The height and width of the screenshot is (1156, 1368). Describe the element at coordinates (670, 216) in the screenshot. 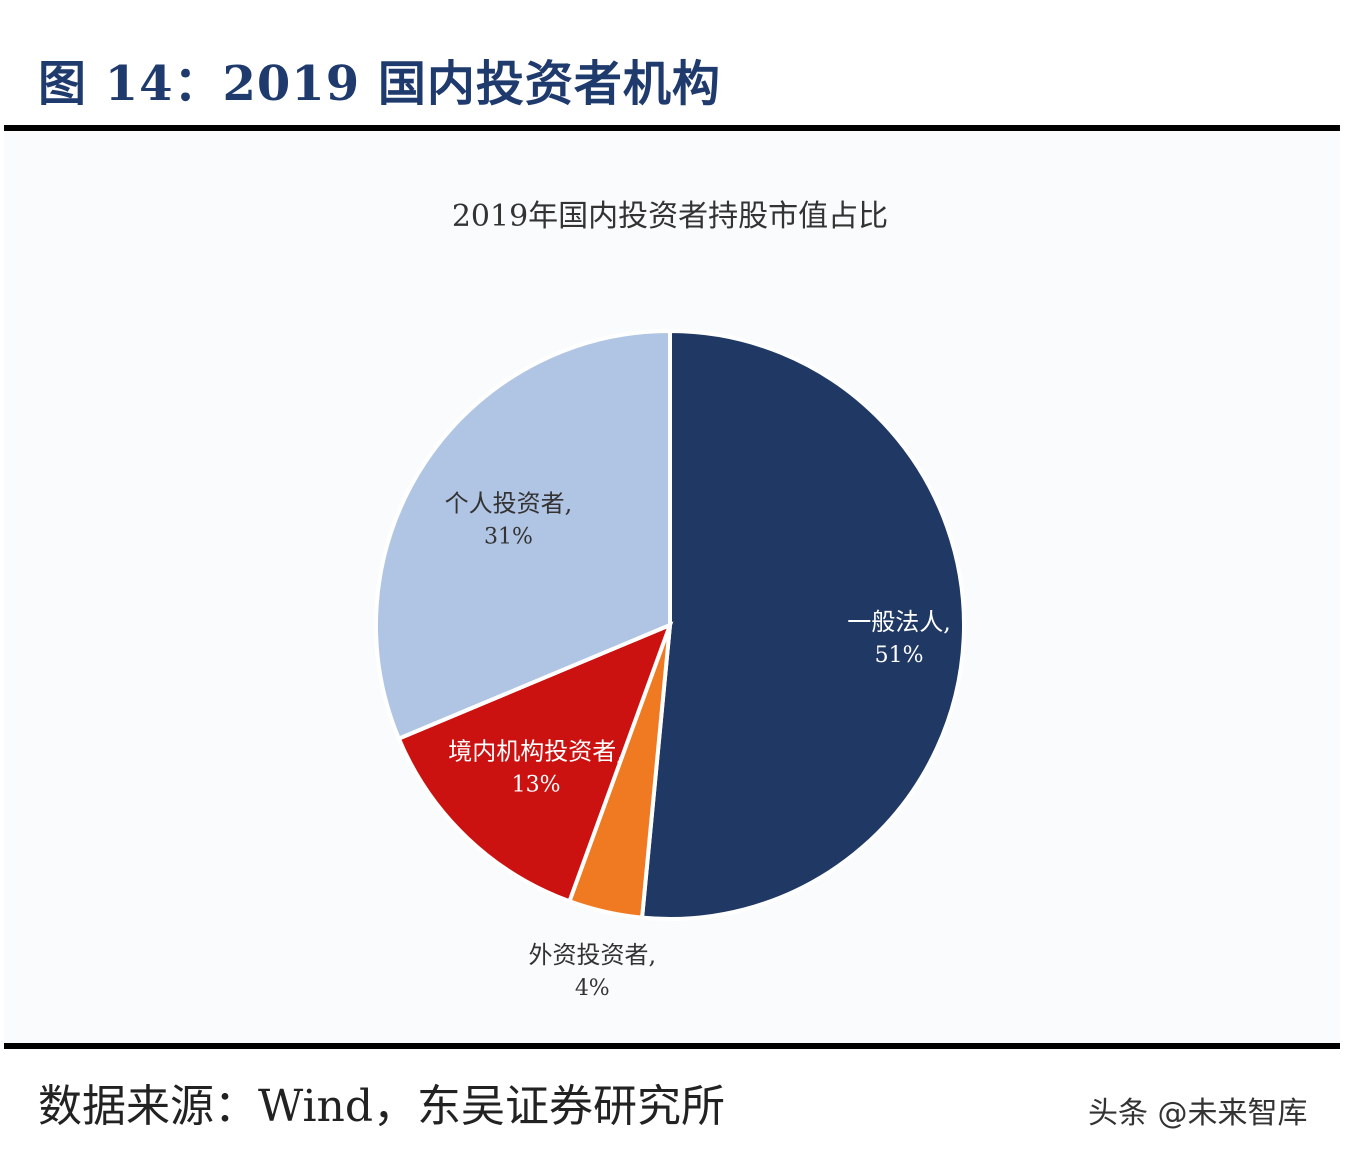

I see `chart-title: 2019年国内投资者持股市值占比` at that location.